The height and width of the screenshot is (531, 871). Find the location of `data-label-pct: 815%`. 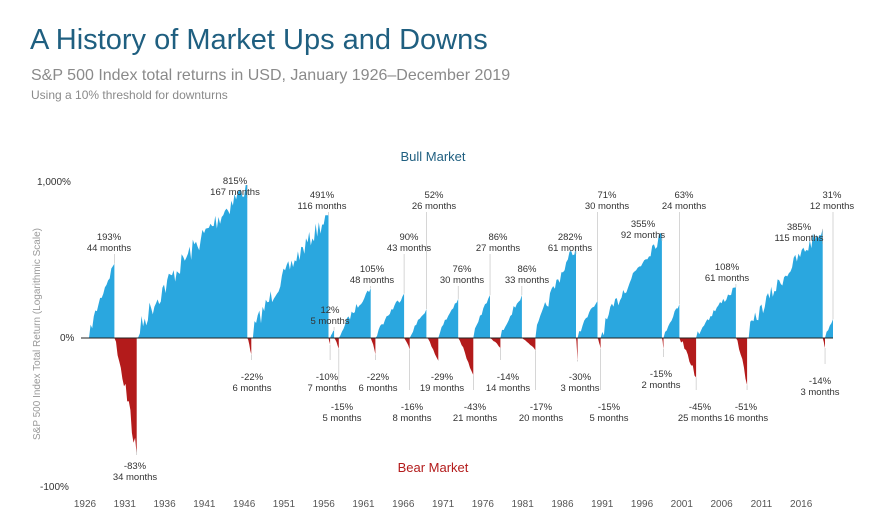

data-label-pct: 815% is located at coordinates (235, 181).